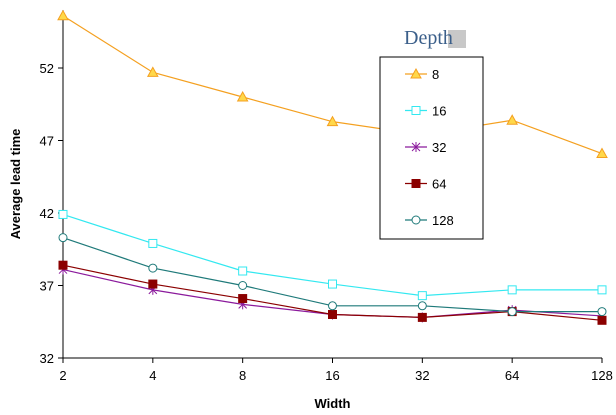 The image size is (616, 415). I want to click on legend-label: 8, so click(435, 74).